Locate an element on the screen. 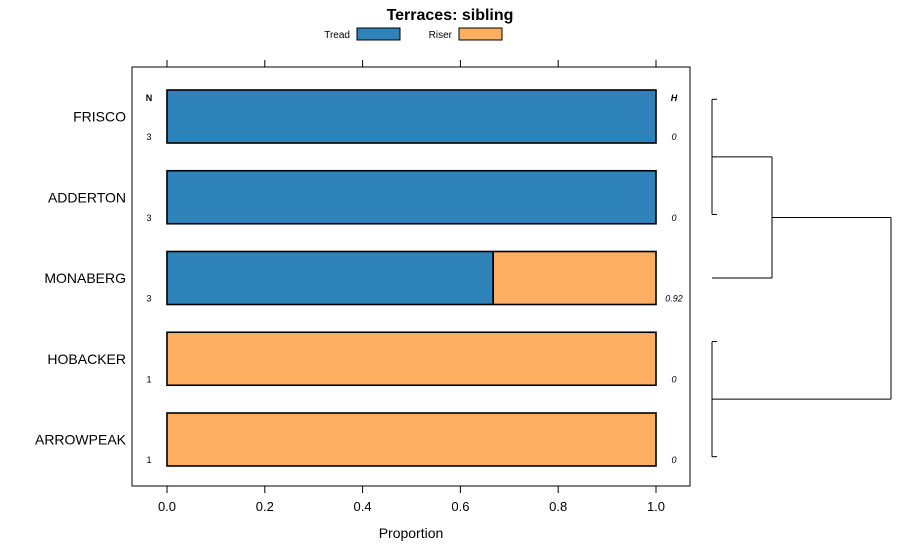  x-tick-label: 0.2 is located at coordinates (265, 506).